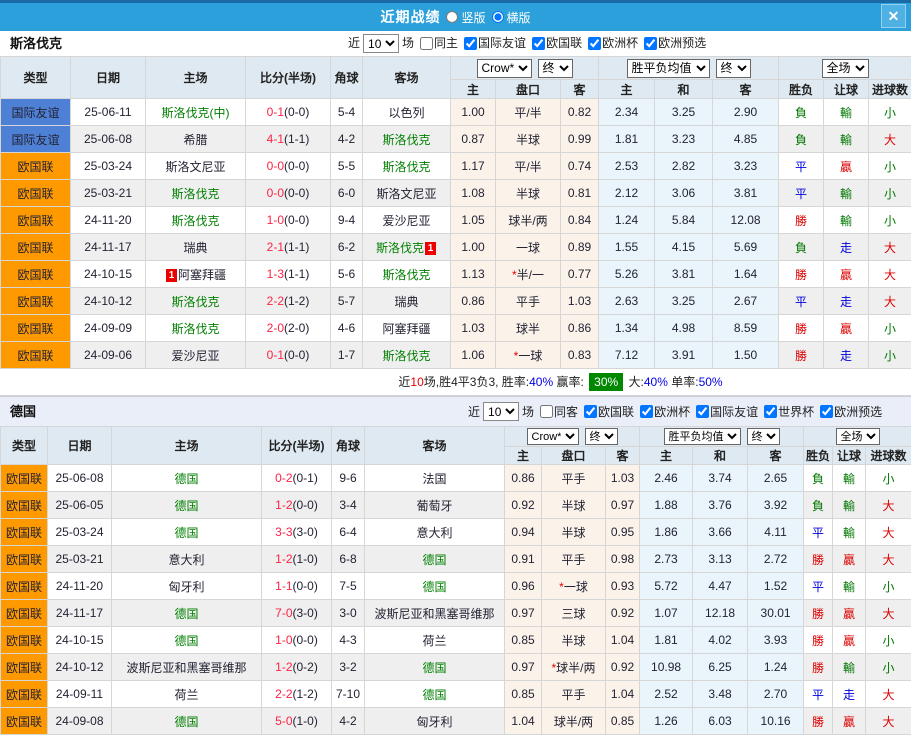 The width and height of the screenshot is (911, 755). I want to click on avg-away: 1.24, so click(776, 667).